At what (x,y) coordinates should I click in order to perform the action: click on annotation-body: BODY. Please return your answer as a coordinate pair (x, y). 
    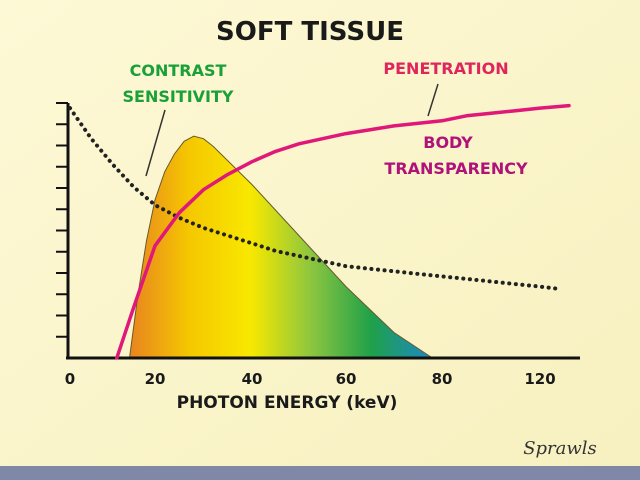
    Looking at the image, I should click on (448, 142).